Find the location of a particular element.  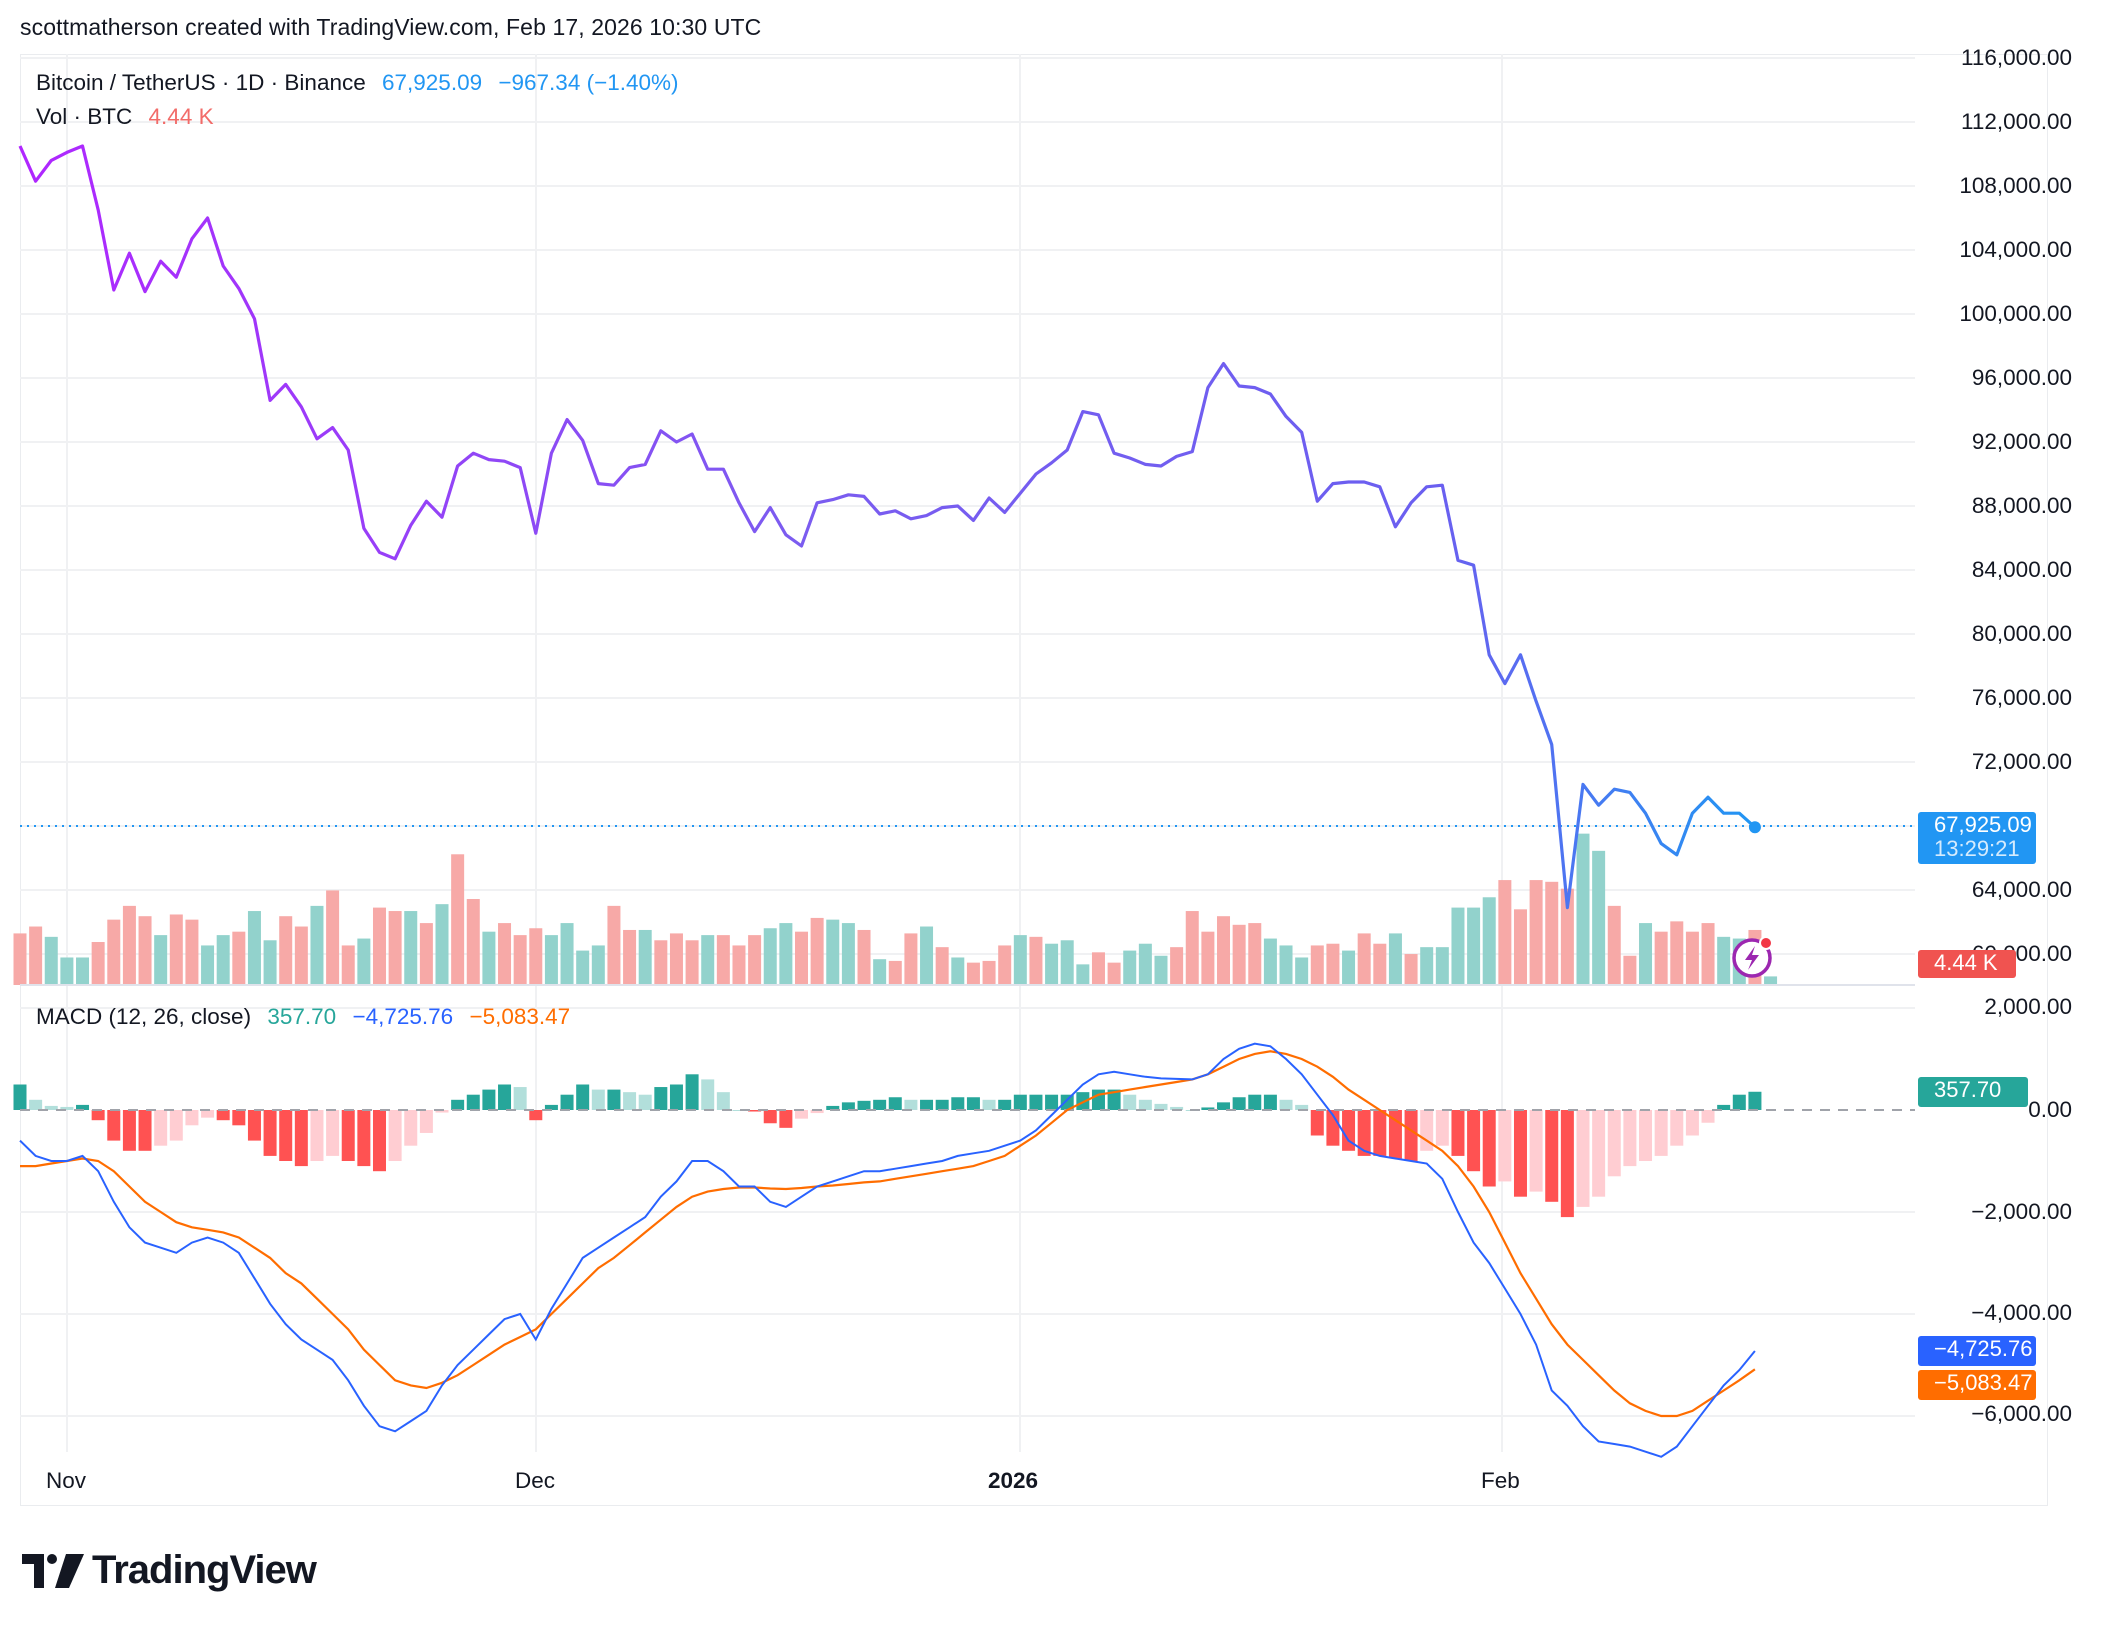

tradingview-logo: TradingView is located at coordinates (169, 1570).